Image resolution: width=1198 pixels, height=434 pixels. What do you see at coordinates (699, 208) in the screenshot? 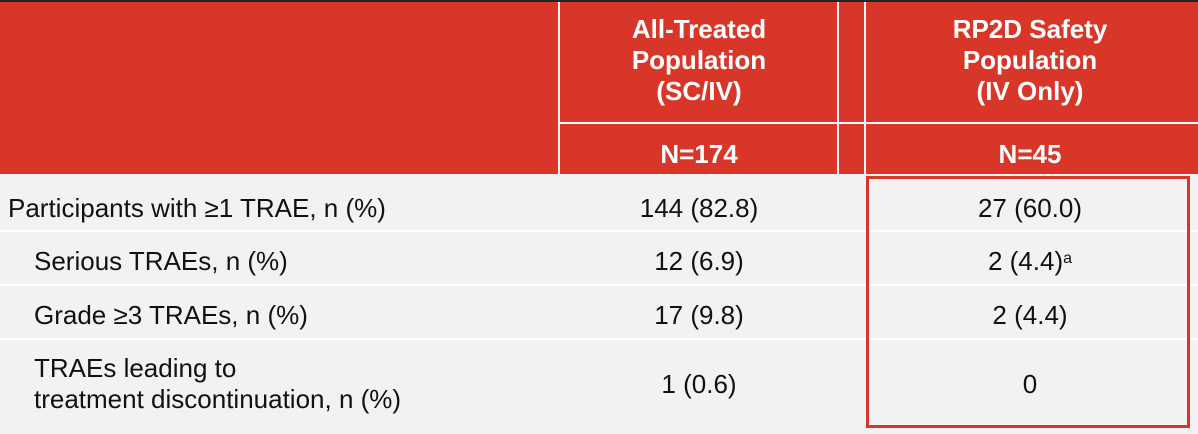
I see `cell-value: 144 (82.8)` at bounding box center [699, 208].